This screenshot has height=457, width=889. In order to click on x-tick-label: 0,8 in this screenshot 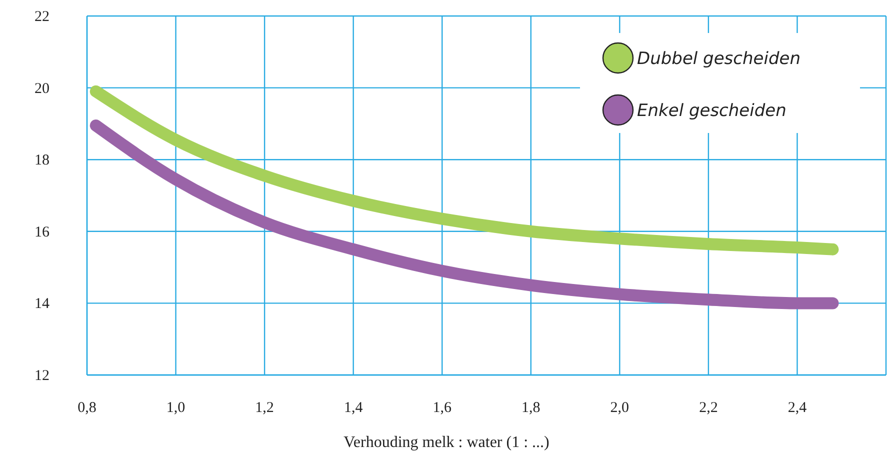, I will do `click(87, 408)`.